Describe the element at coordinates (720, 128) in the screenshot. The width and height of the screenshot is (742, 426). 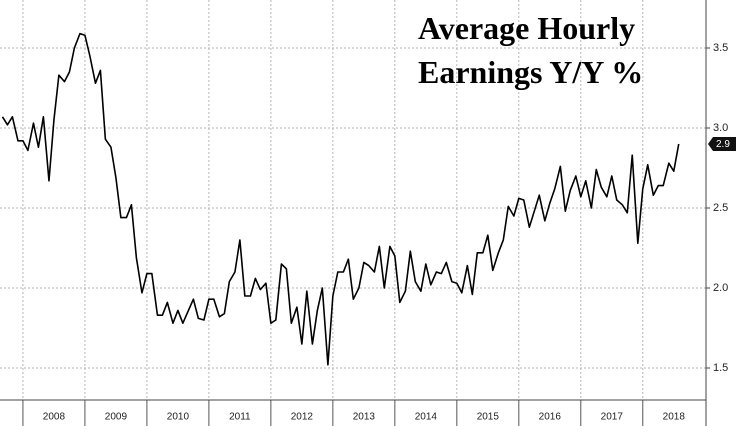
I see `y-tick-label: 3.0` at that location.